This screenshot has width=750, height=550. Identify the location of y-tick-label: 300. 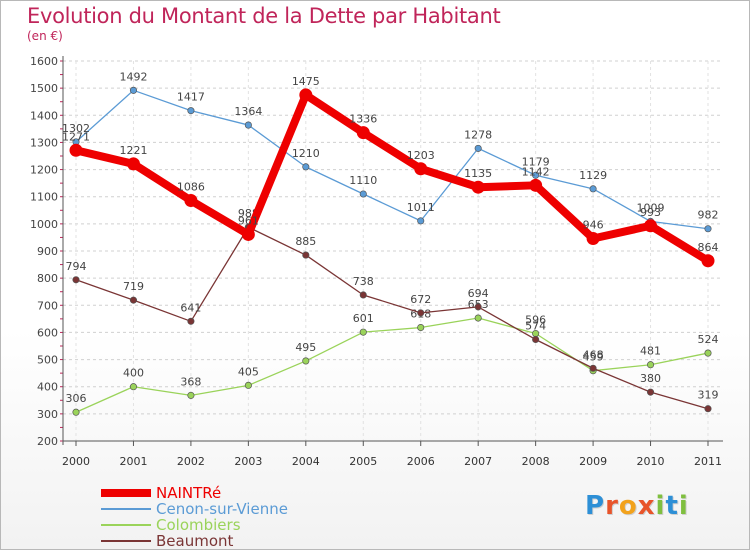
(47, 414).